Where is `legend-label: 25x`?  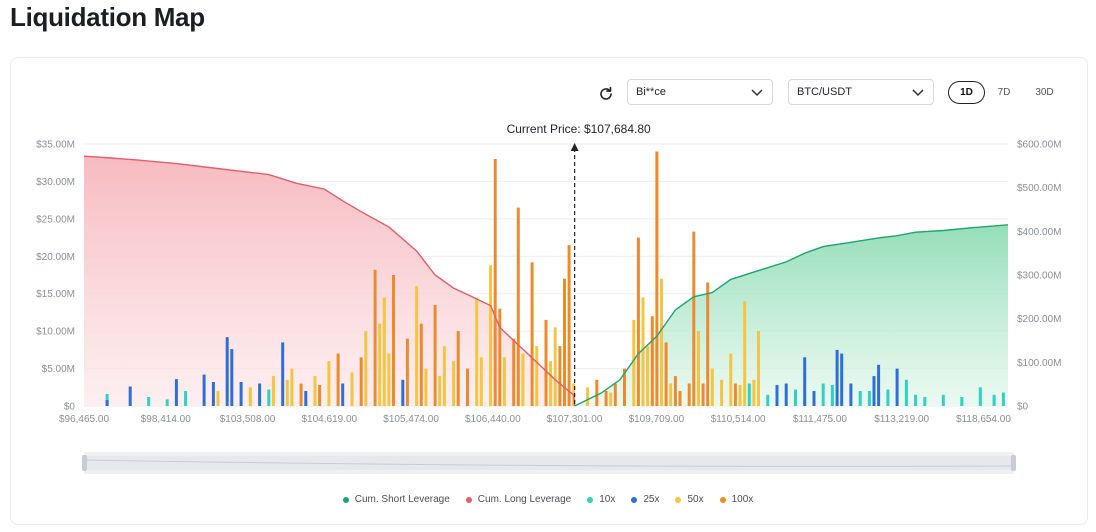 legend-label: 25x is located at coordinates (651, 499).